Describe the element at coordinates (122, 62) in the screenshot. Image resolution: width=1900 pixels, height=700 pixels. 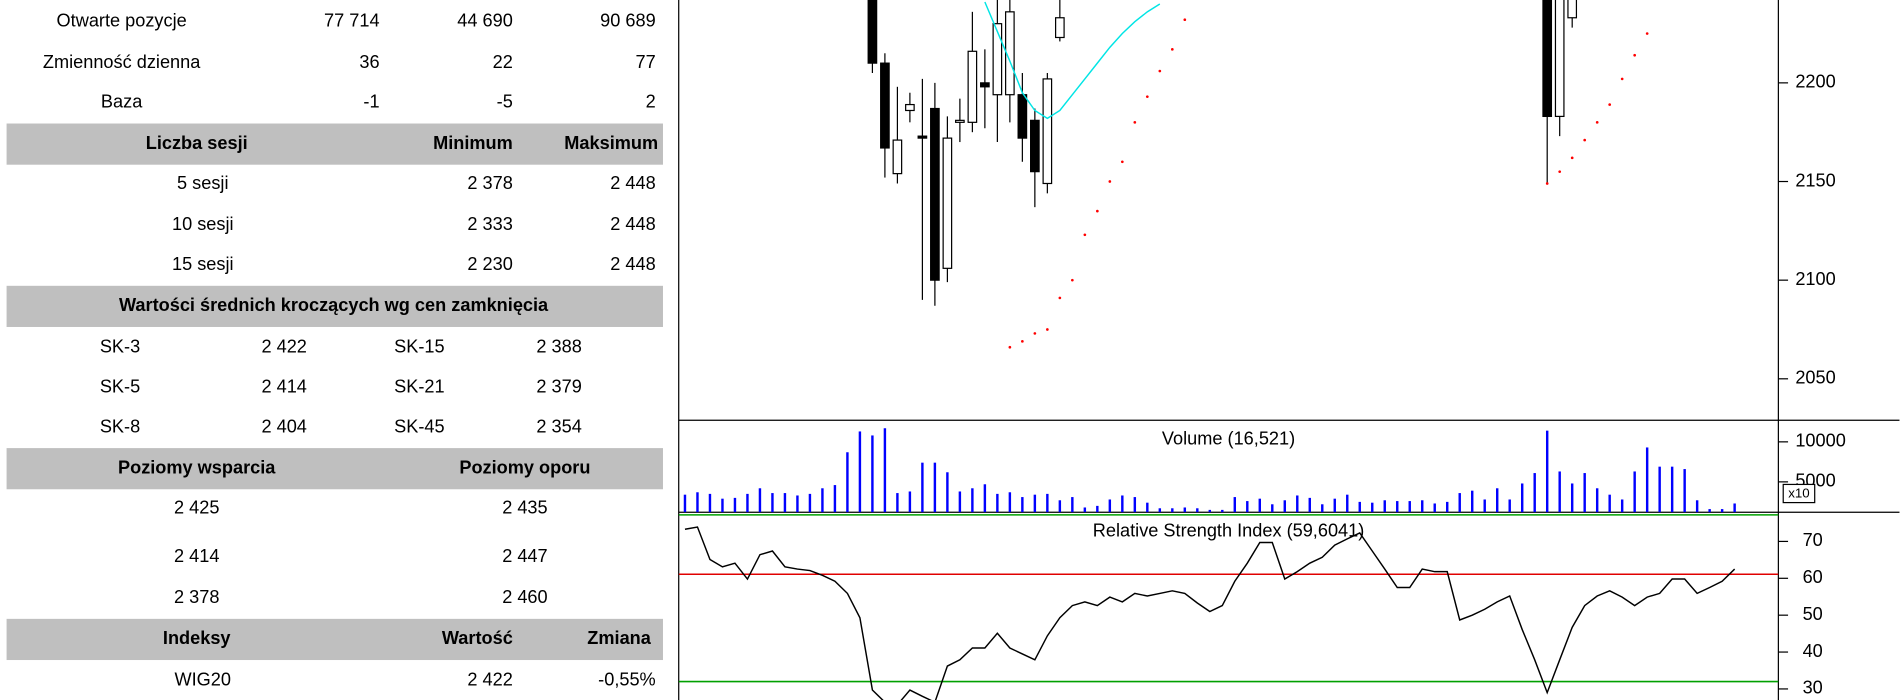
I see `table-cell: Zmienność dzienna` at that location.